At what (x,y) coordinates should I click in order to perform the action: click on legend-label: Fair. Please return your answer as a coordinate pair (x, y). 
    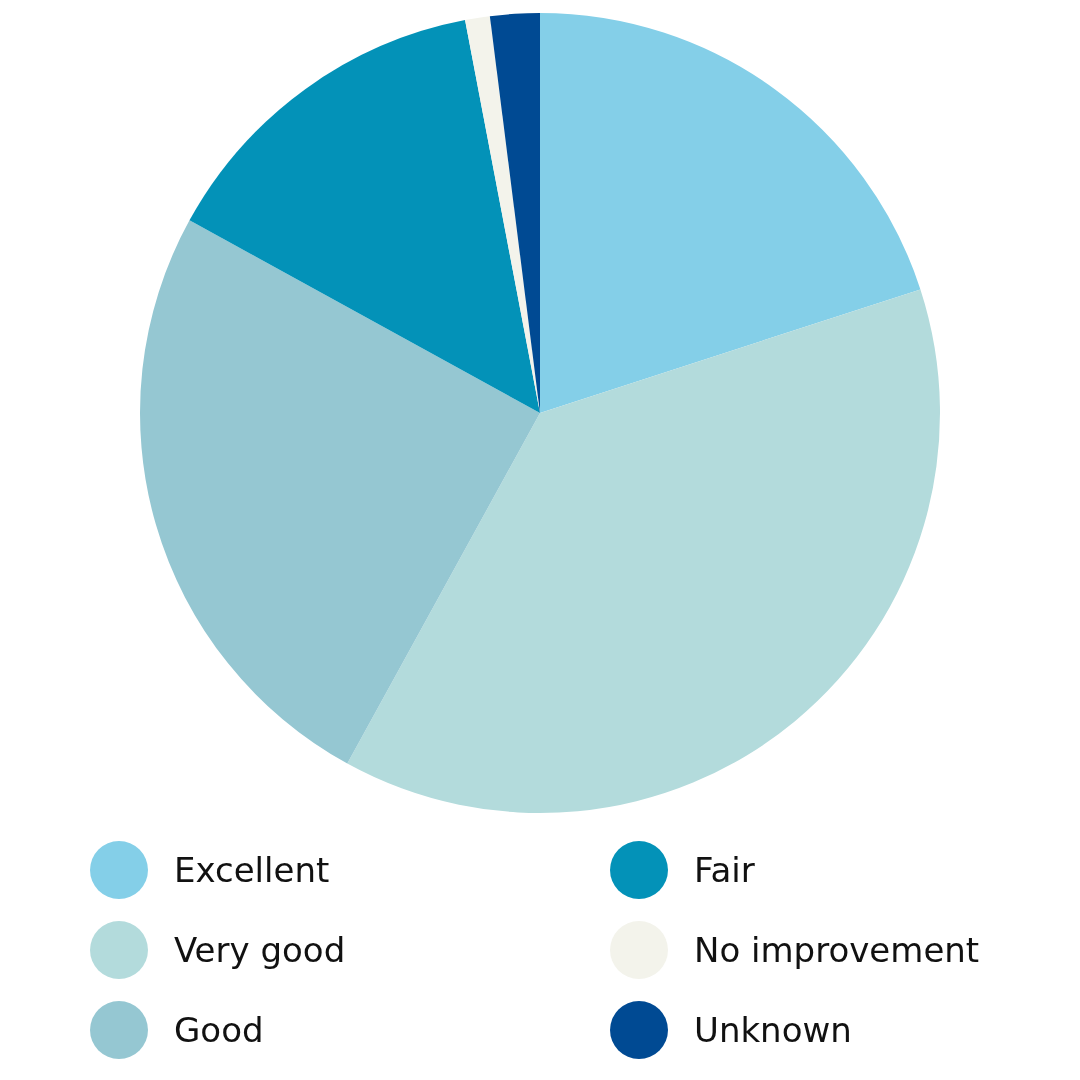
    Looking at the image, I should click on (724, 870).